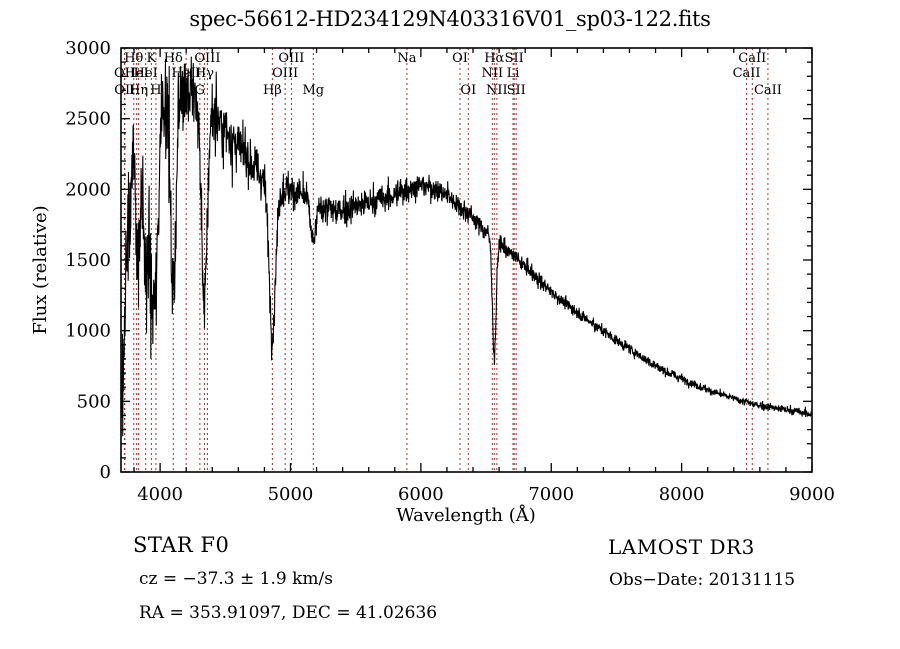 This screenshot has height=649, width=900. What do you see at coordinates (272, 90) in the screenshot?
I see `spectral-line-label: Hβ` at bounding box center [272, 90].